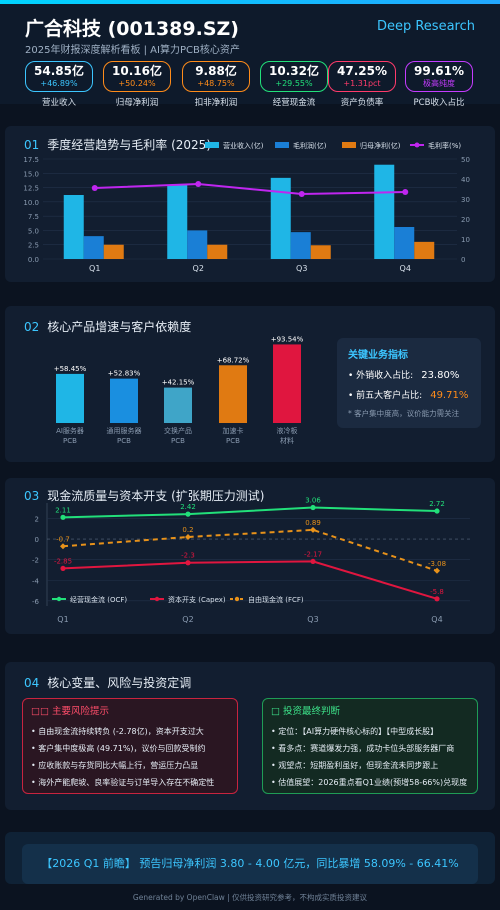 Image resolution: width=500 pixels, height=910 pixels. I want to click on y2-tick-label: 0, so click(463, 260).